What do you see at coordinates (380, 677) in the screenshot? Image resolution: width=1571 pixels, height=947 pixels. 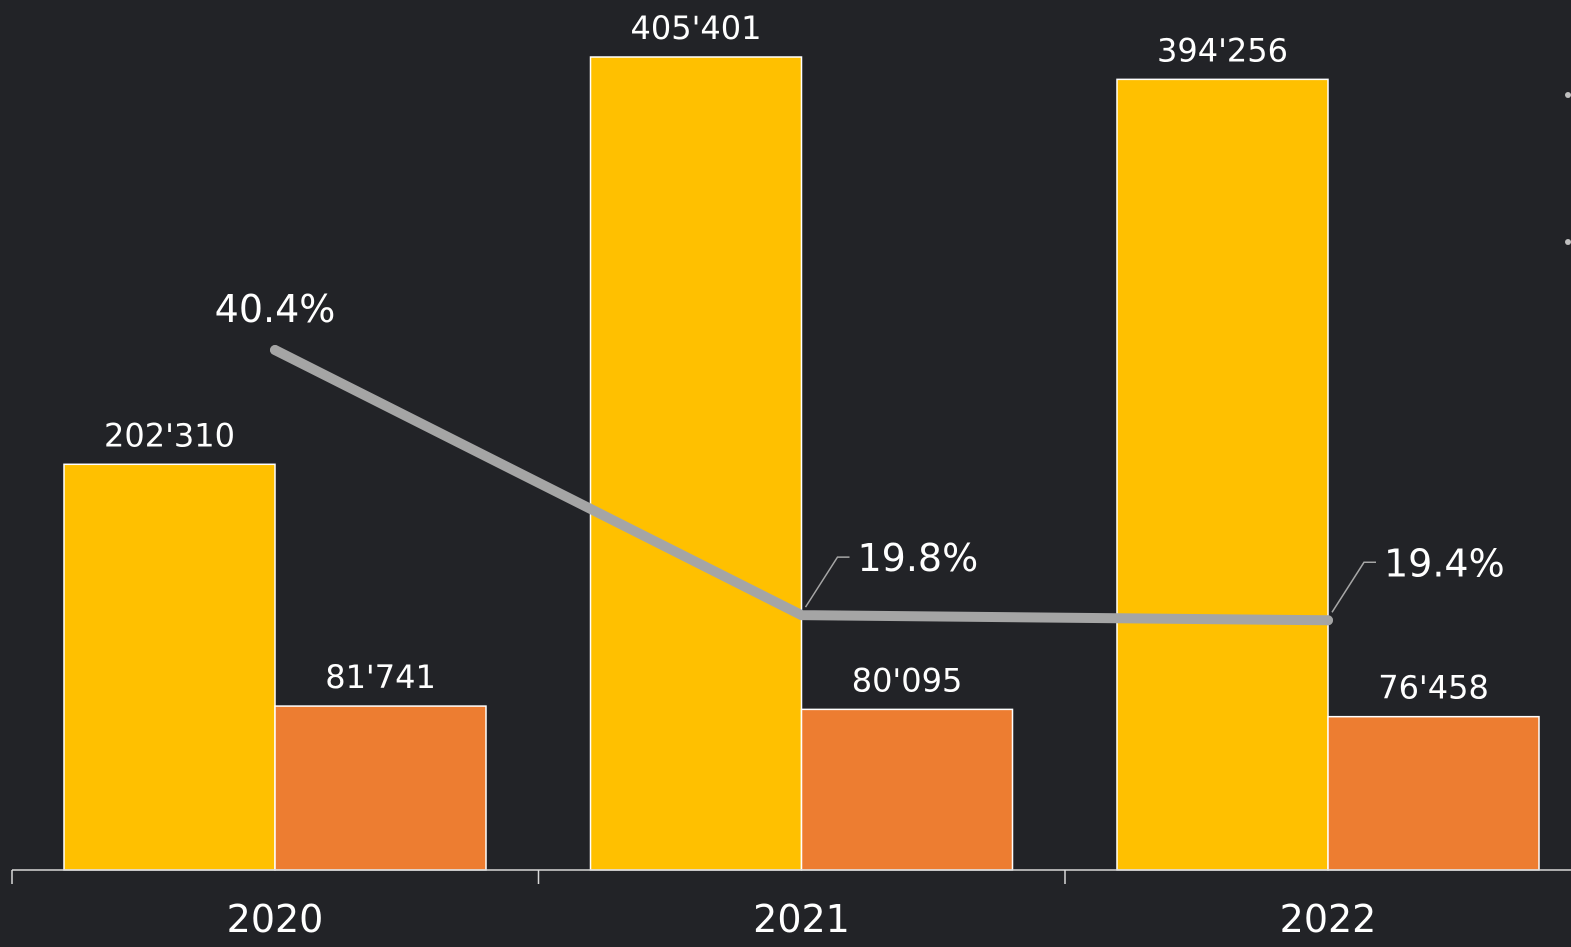 I see `bar-value-label: 81'741` at bounding box center [380, 677].